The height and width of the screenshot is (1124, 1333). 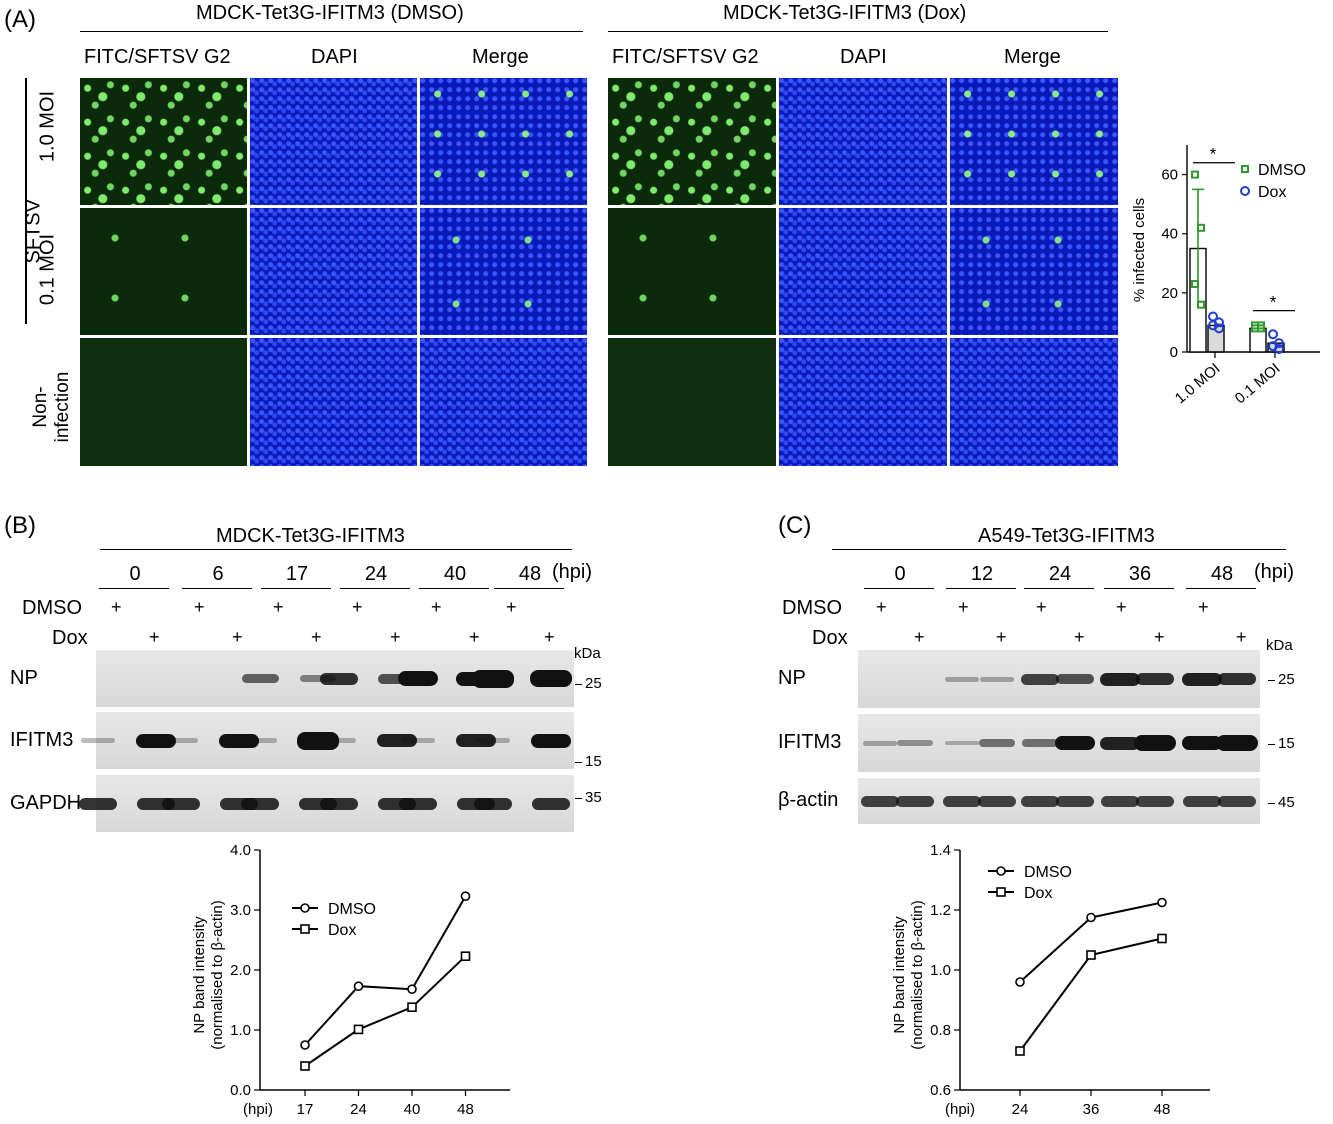 I want to click on chart-b-yticklabel: 3.0, so click(x=240, y=910).